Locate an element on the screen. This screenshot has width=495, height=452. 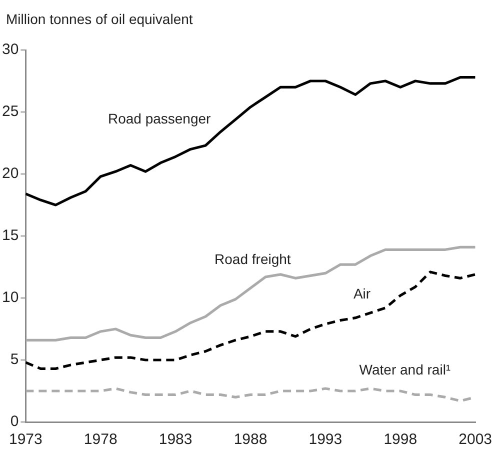
y-tick-label: 25 is located at coordinates (10, 111).